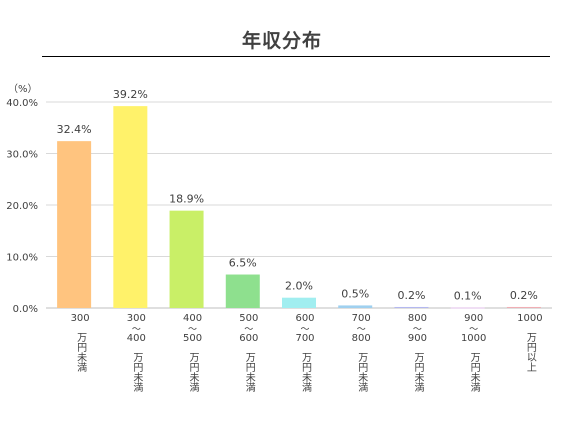  What do you see at coordinates (22, 206) in the screenshot?
I see `y-tick-label: 20.0%` at bounding box center [22, 206].